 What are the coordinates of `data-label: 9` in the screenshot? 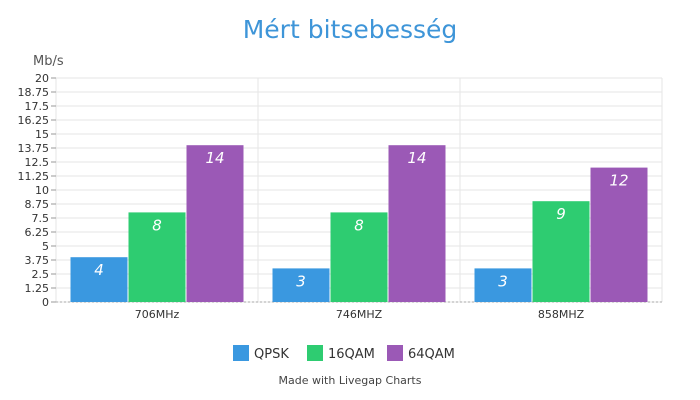 It's located at (561, 214).